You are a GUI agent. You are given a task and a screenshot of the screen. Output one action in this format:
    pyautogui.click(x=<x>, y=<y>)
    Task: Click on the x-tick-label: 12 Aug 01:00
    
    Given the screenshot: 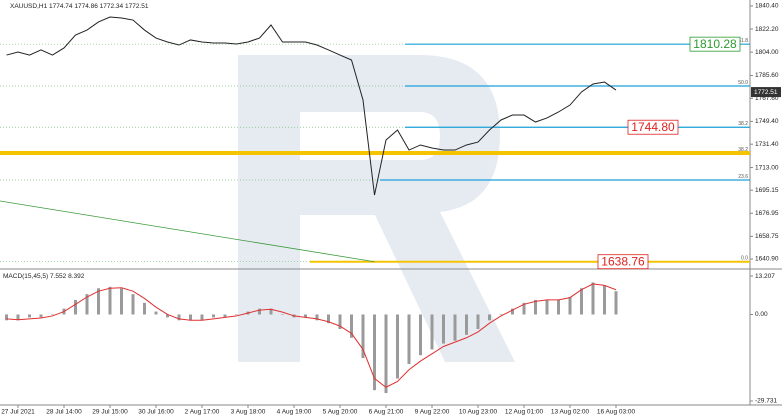 What is the action you would take?
    pyautogui.click(x=524, y=412)
    